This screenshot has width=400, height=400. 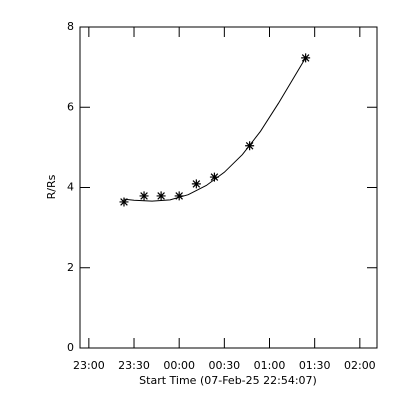 What do you see at coordinates (315, 365) in the screenshot?
I see `x-tick-label: 01:30` at bounding box center [315, 365].